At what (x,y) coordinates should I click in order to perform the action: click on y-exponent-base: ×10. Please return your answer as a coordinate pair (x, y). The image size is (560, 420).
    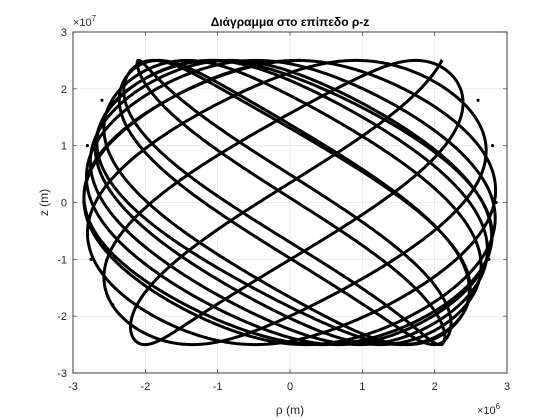
    Looking at the image, I should click on (82, 23).